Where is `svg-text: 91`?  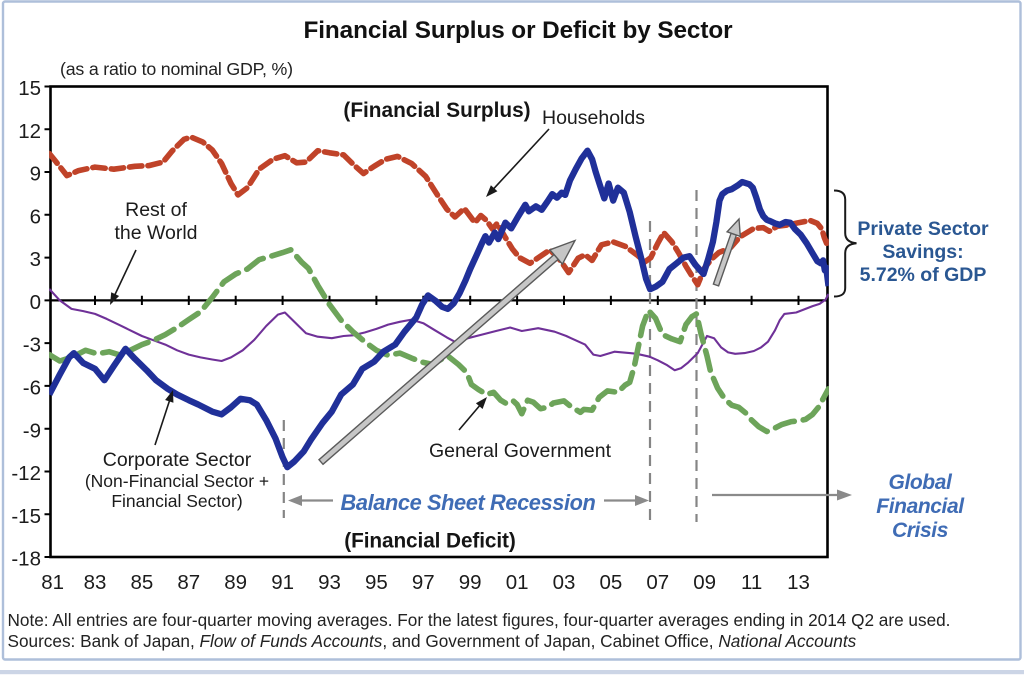 svg-text: 91 is located at coordinates (282, 582).